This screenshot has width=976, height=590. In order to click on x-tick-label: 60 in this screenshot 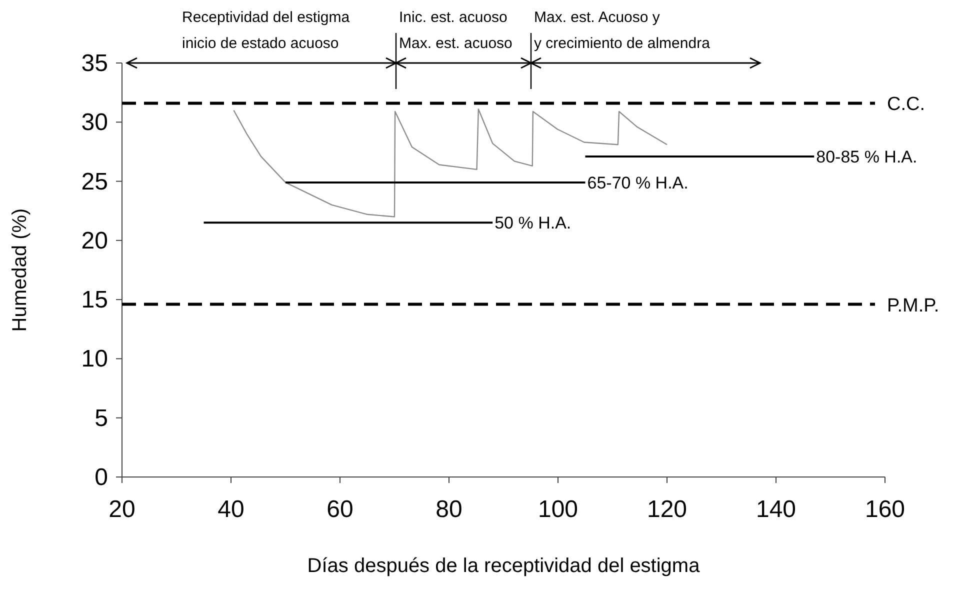, I will do `click(340, 509)`.